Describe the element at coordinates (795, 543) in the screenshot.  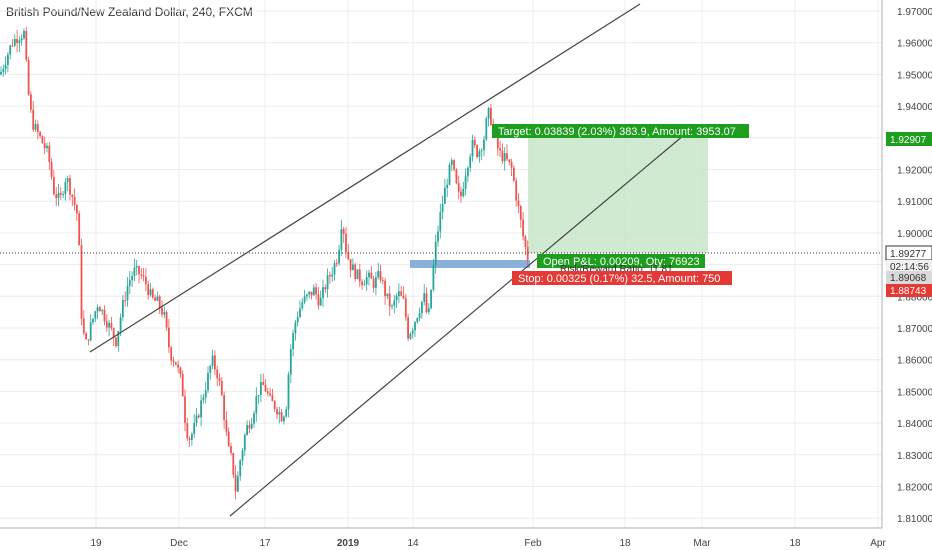
I see `time-tick-label: 18` at that location.